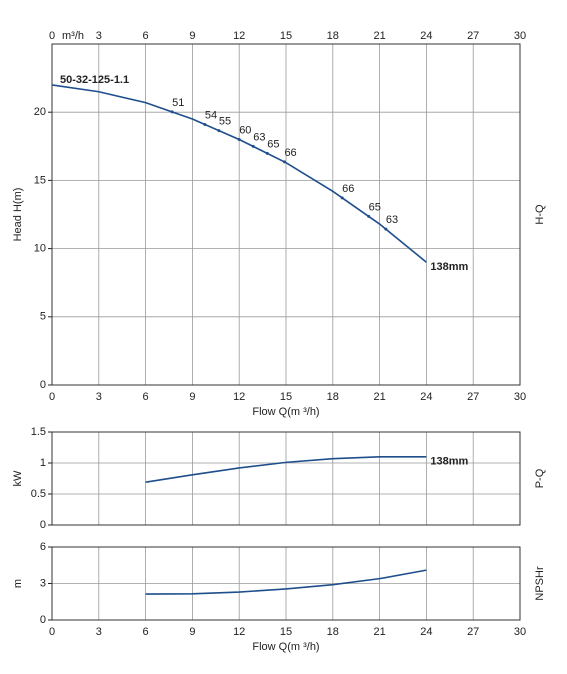 The width and height of the screenshot is (567, 674). I want to click on y-tick-label: 1.5, so click(38, 432).